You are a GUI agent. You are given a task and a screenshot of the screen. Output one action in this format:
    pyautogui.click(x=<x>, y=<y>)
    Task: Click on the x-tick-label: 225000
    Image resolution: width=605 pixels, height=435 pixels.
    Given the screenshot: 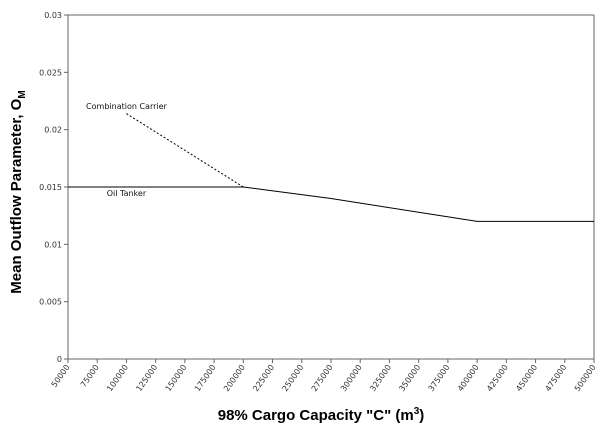 What is the action you would take?
    pyautogui.click(x=263, y=378)
    